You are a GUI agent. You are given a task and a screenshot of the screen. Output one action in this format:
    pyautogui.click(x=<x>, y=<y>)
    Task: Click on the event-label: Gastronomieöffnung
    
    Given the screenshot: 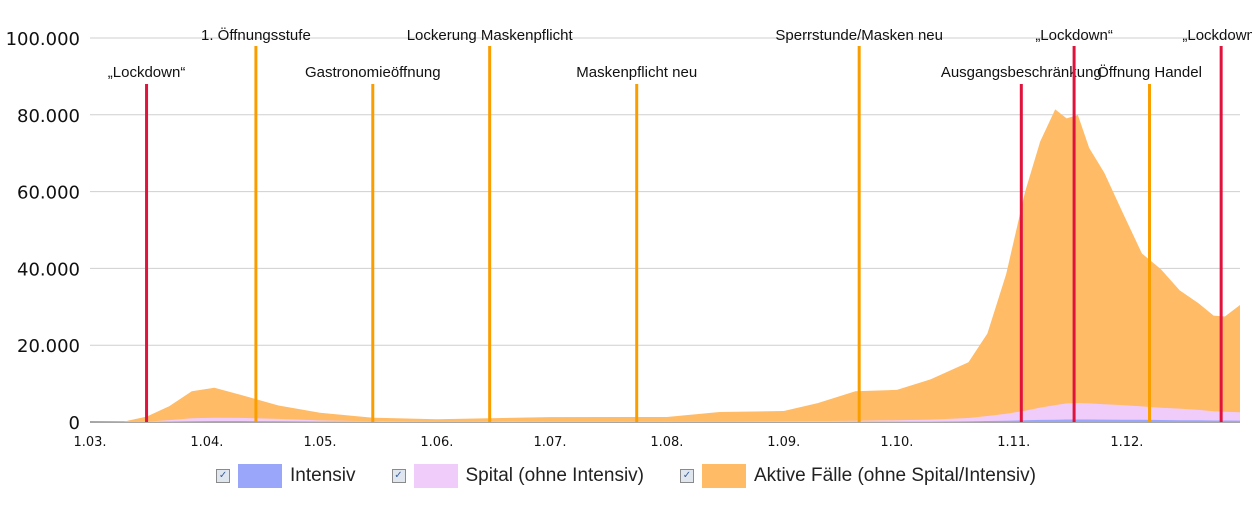 What is the action you would take?
    pyautogui.click(x=373, y=72)
    